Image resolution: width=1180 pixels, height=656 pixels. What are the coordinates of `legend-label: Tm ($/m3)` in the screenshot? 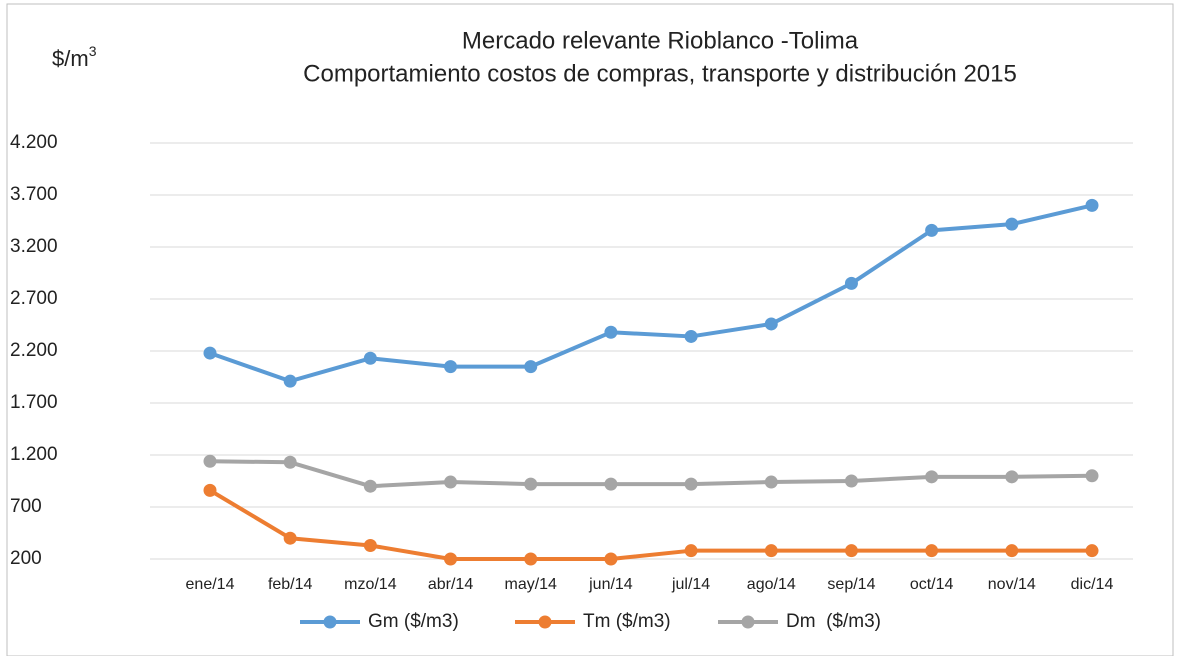 It's located at (627, 621).